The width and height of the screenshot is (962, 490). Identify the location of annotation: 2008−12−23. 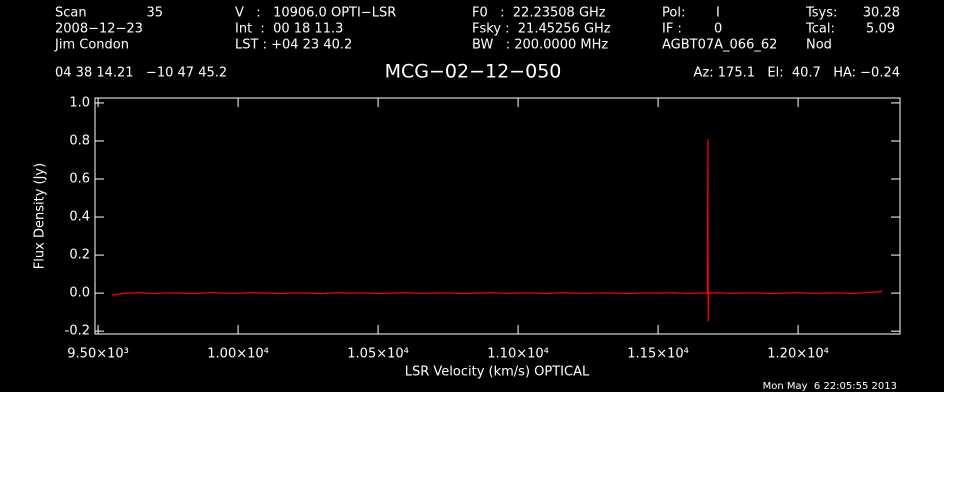
(99, 29).